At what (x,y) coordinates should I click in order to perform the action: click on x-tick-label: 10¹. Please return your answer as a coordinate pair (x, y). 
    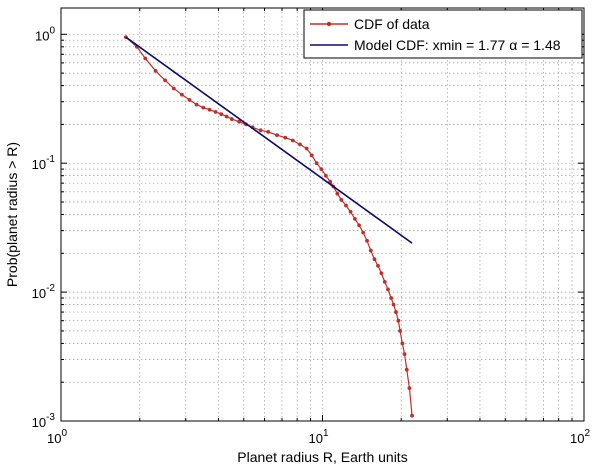
    Looking at the image, I should click on (318, 437).